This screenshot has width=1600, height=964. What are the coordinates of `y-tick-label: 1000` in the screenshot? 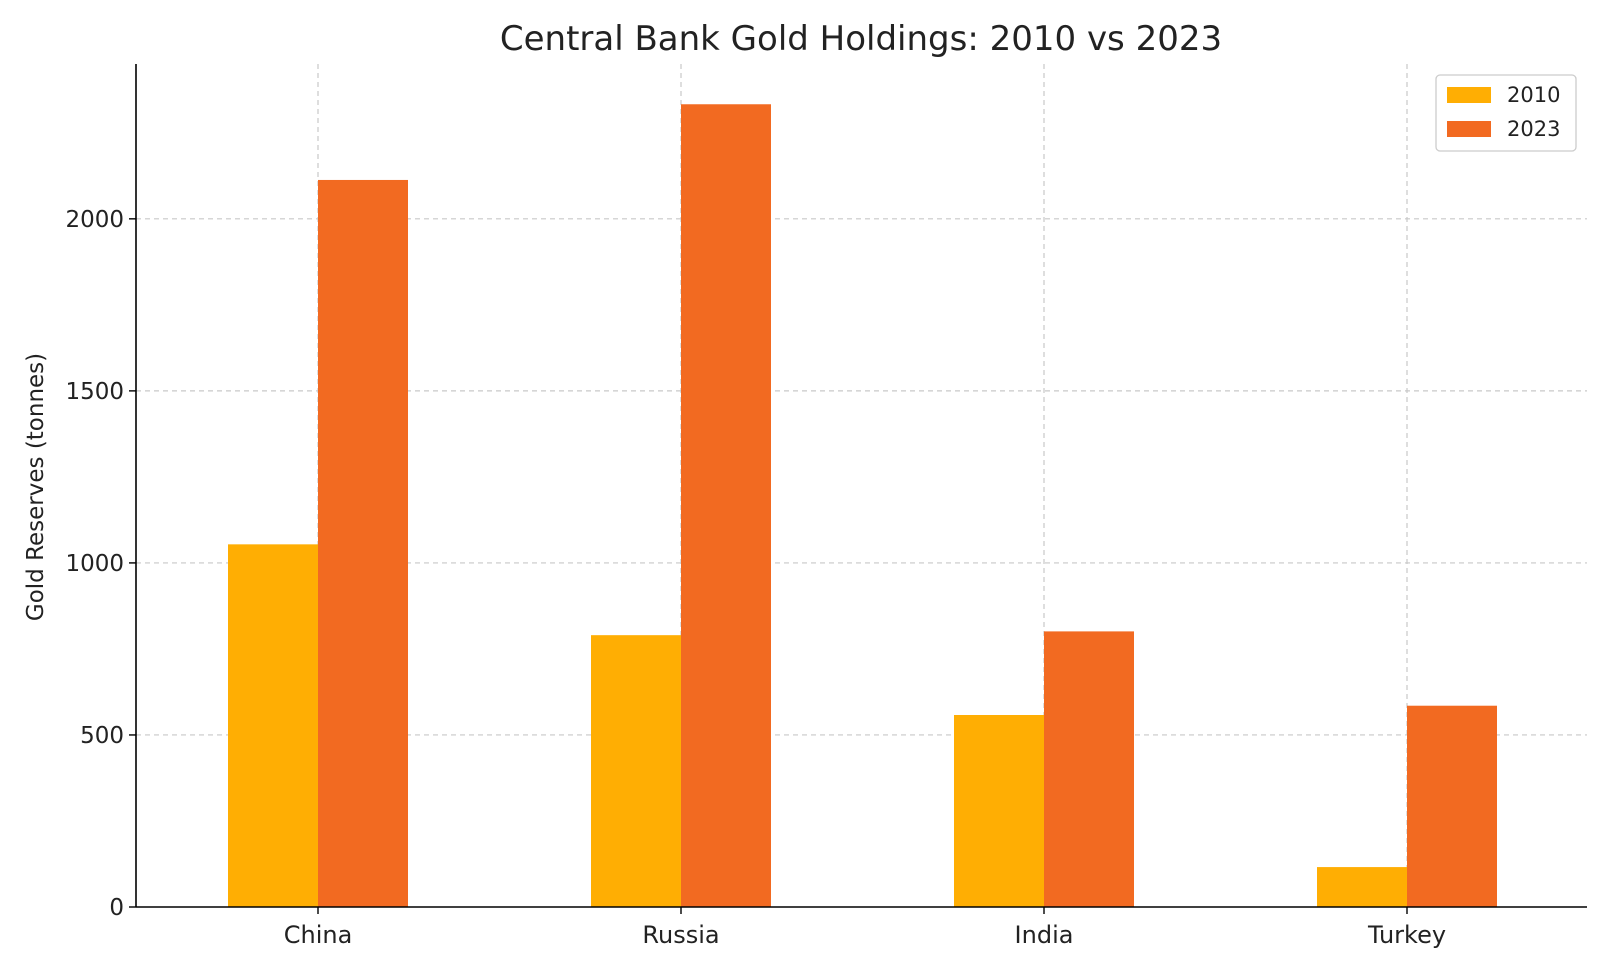 It's located at (94, 564).